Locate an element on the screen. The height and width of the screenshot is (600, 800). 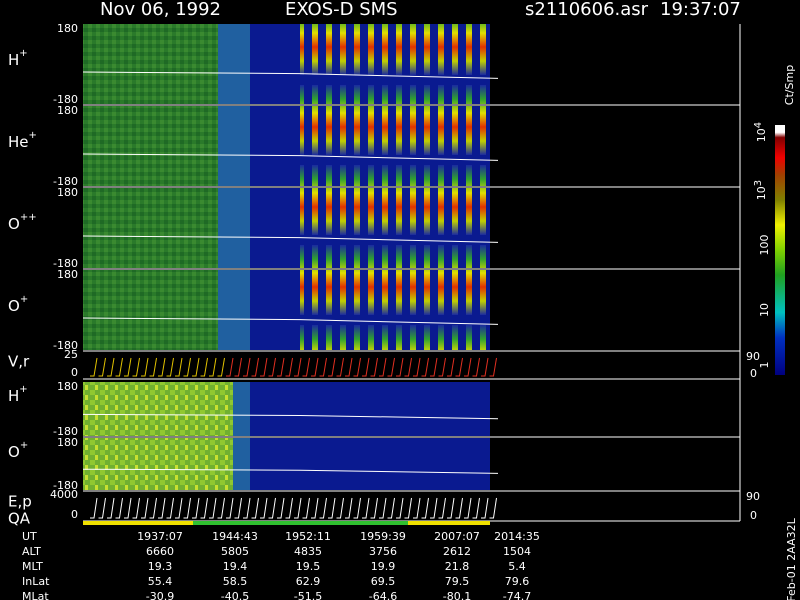
file: s2110606.asr is located at coordinates (587, 10).